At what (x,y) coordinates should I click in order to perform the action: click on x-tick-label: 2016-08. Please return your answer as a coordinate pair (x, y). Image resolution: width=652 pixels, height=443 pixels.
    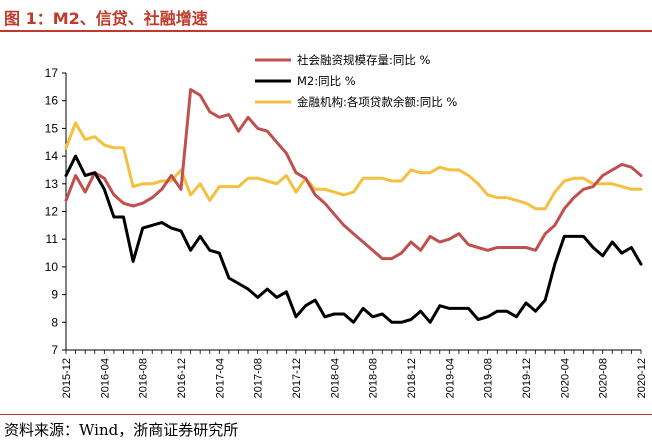
    Looking at the image, I should click on (144, 378).